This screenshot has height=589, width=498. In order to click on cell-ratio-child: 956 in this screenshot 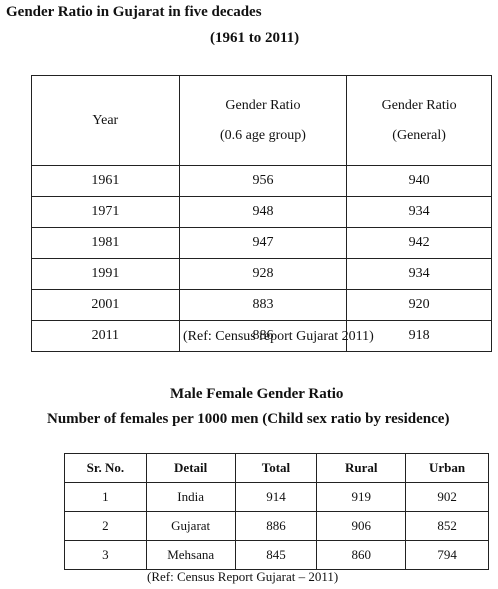, I will do `click(263, 181)`.